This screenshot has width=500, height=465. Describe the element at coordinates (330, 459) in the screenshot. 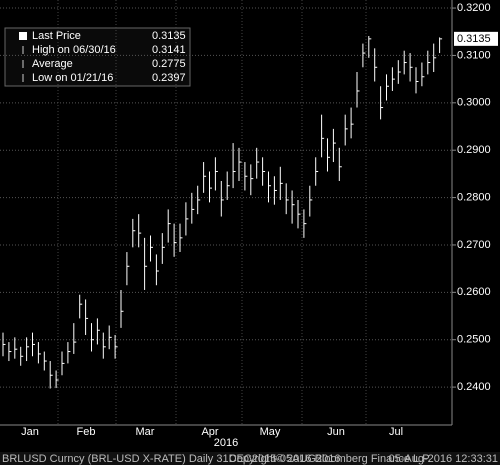

I see `footer-mid: Copyright© 2016 Bloomberg Finance L.P.` at that location.